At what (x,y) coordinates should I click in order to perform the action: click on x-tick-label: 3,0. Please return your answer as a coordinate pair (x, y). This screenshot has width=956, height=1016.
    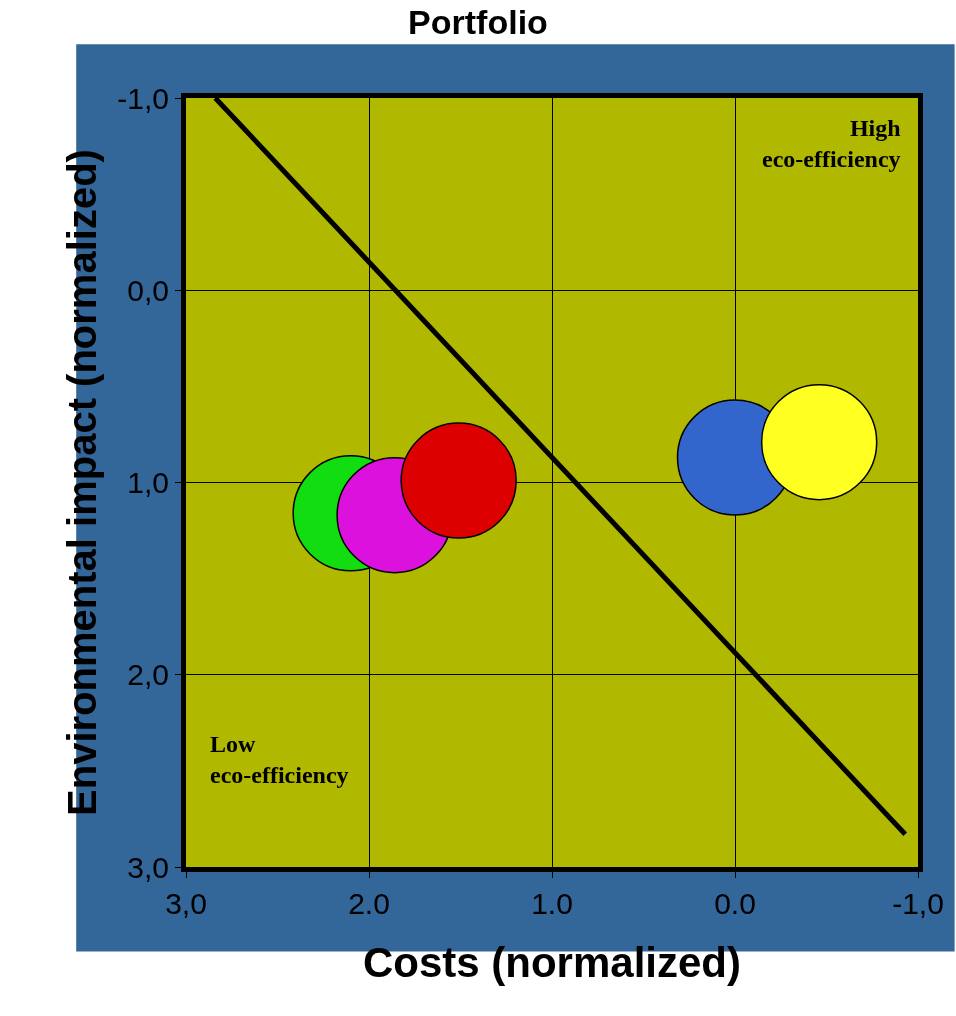
    Looking at the image, I should click on (186, 903).